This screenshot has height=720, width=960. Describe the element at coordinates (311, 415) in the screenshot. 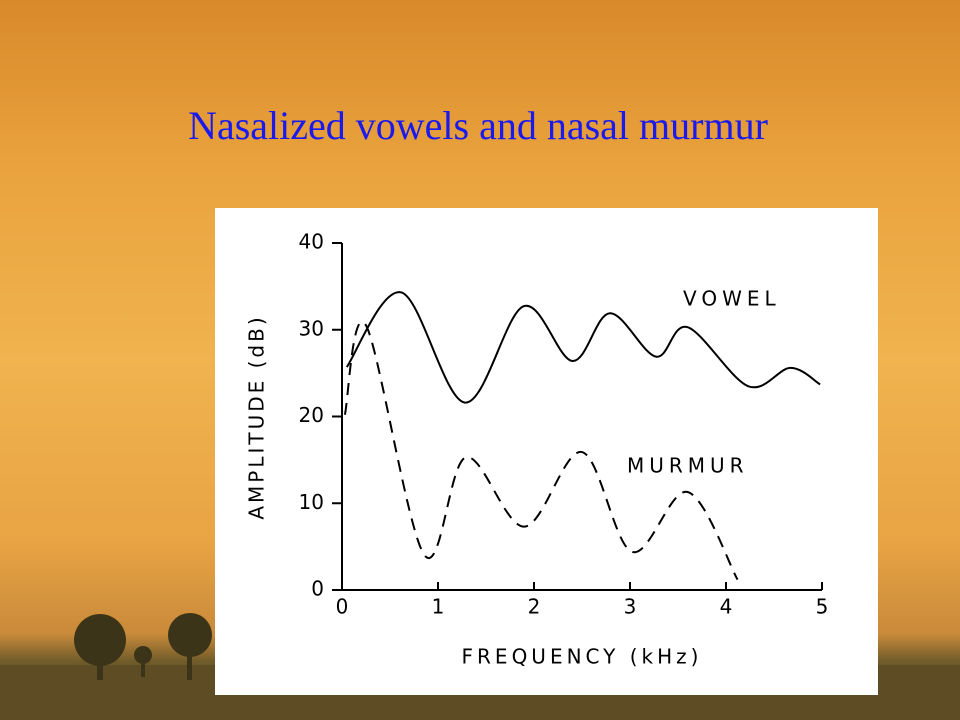

I see `y-tick-label: 20` at that location.